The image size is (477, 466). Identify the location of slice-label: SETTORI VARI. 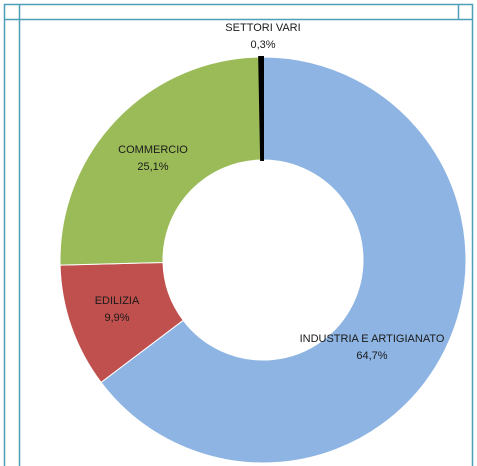
(262, 28).